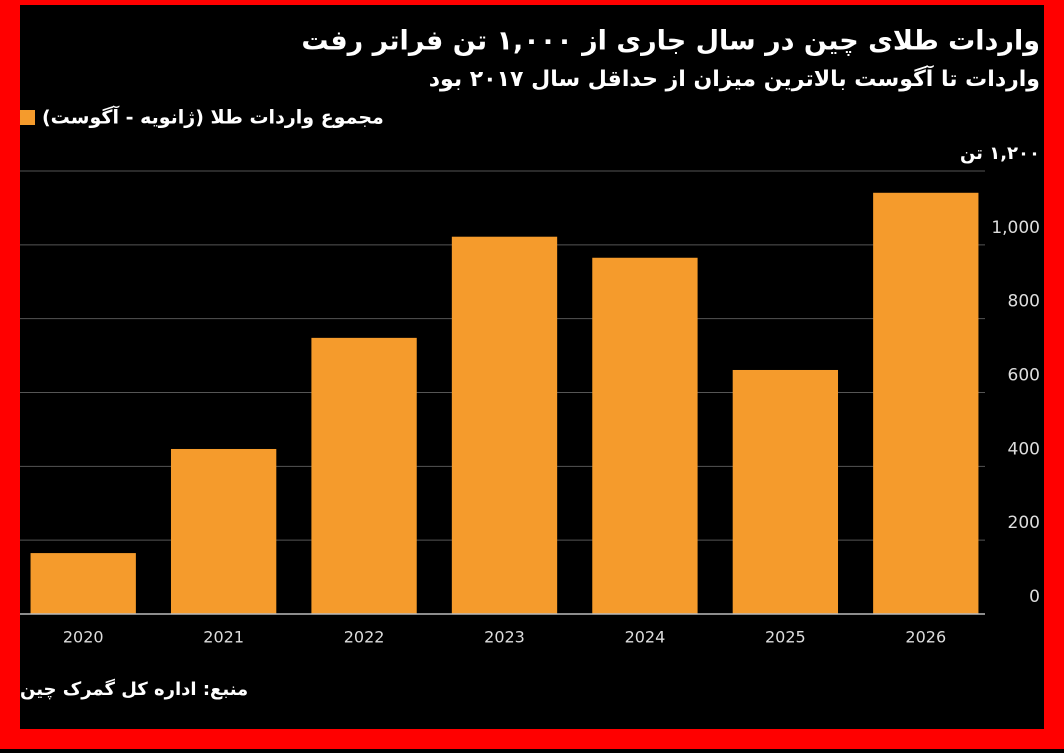 This screenshot has width=1064, height=753. Describe the element at coordinates (364, 637) in the screenshot. I see `x-tick-label: 2022` at that location.